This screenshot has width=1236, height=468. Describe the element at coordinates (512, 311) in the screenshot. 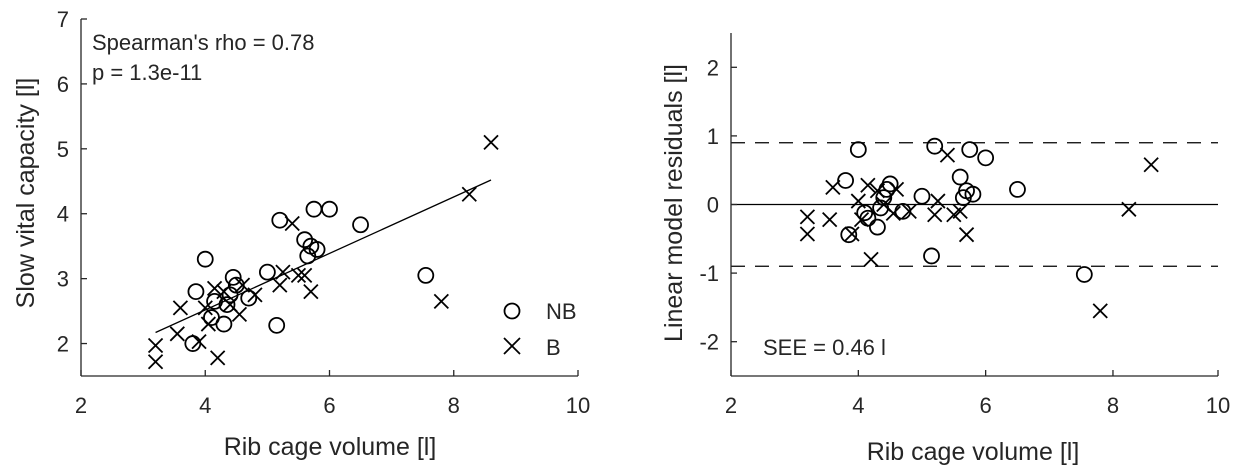

I see `legend-circle-marker` at that location.